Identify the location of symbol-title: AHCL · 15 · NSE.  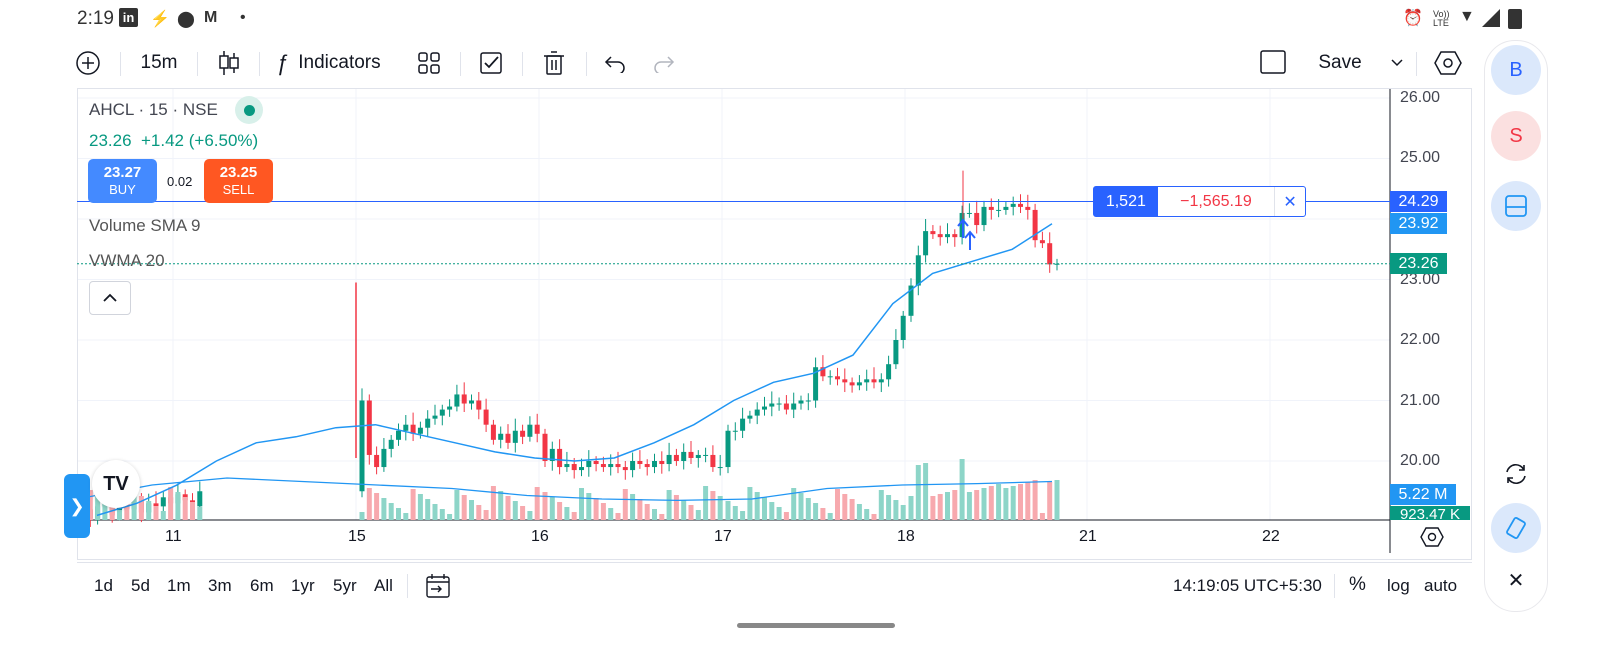
(153, 109).